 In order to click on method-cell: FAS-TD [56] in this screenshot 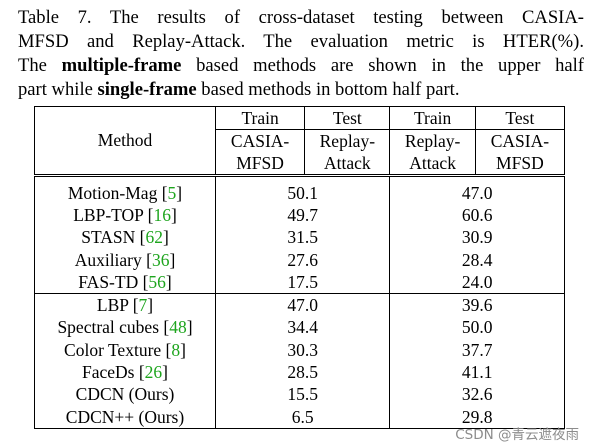, I will do `click(125, 282)`.